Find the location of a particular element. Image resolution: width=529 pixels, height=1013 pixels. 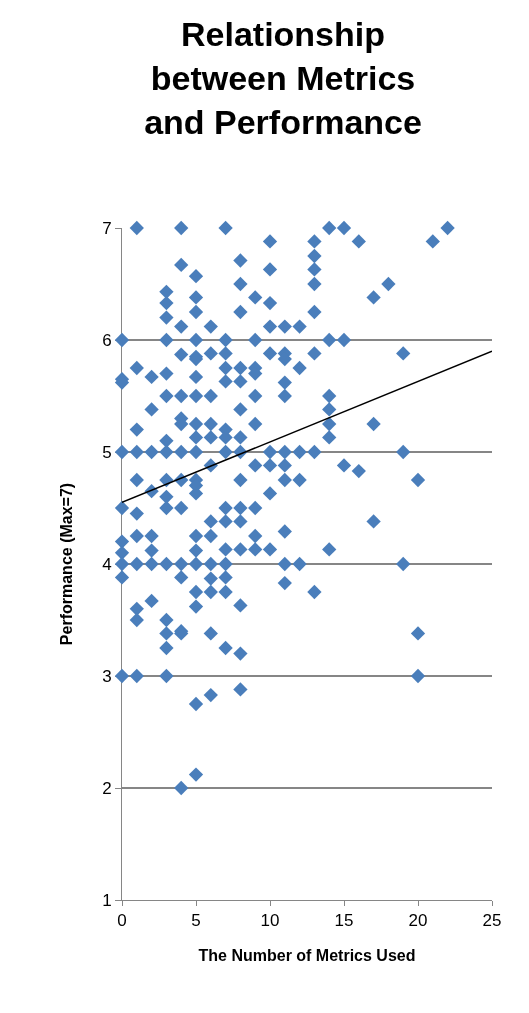

y-tick-label: 1 is located at coordinates (107, 900).